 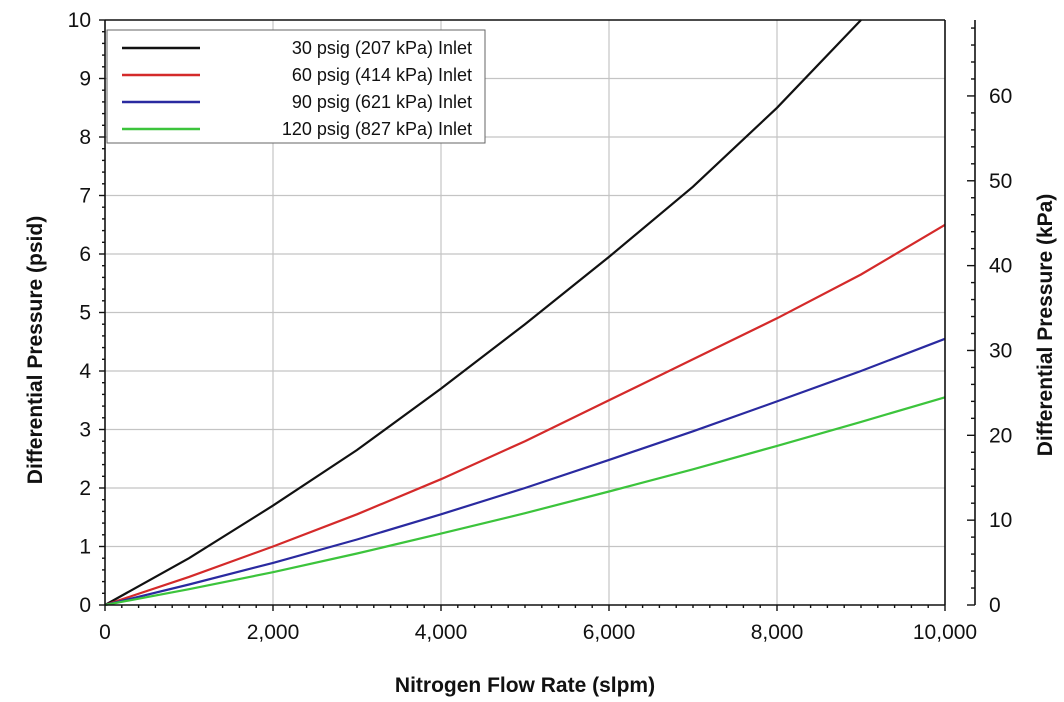 What do you see at coordinates (35, 350) in the screenshot?
I see `y-axis-title: Differential Pressure (psid)` at bounding box center [35, 350].